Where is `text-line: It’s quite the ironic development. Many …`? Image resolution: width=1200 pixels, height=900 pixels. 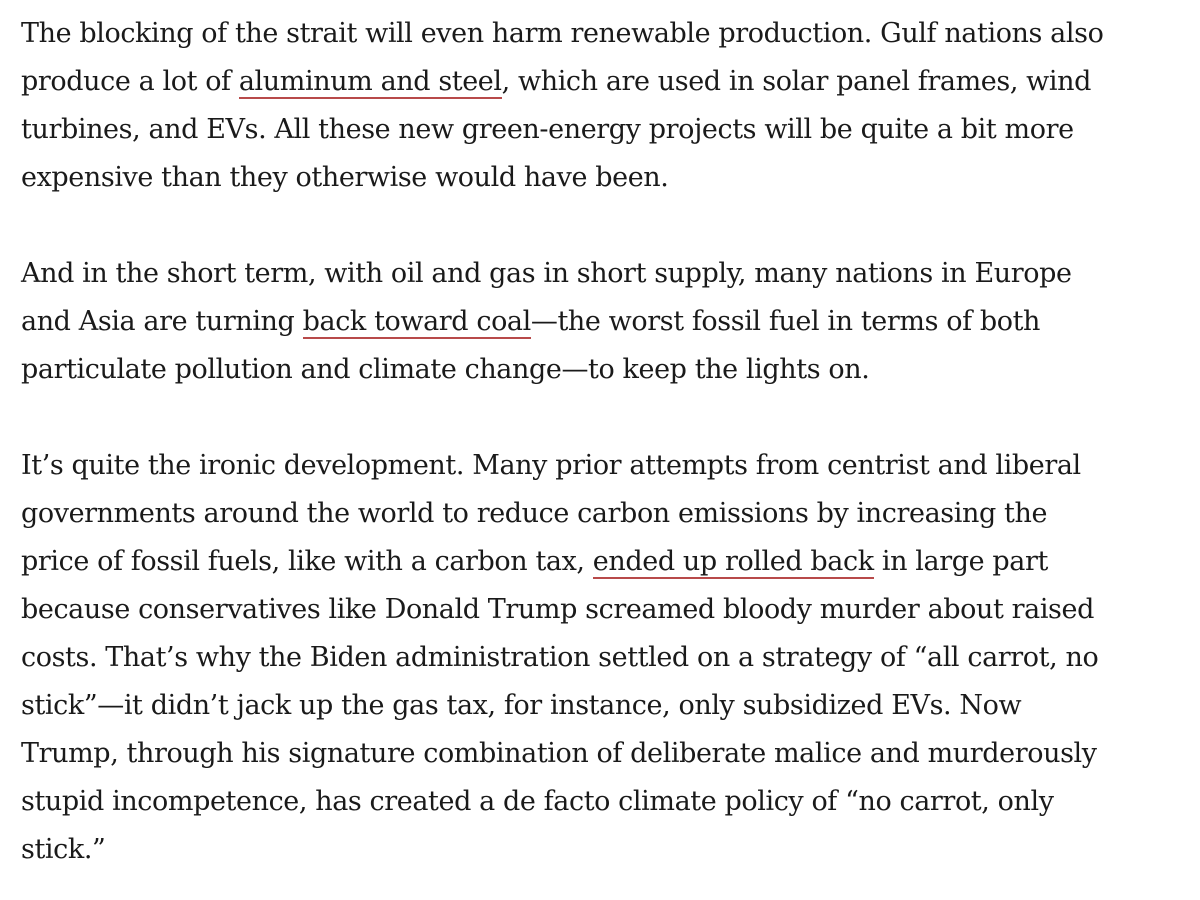 text-line: It’s quite the ironic development. Many … is located at coordinates (606, 466).